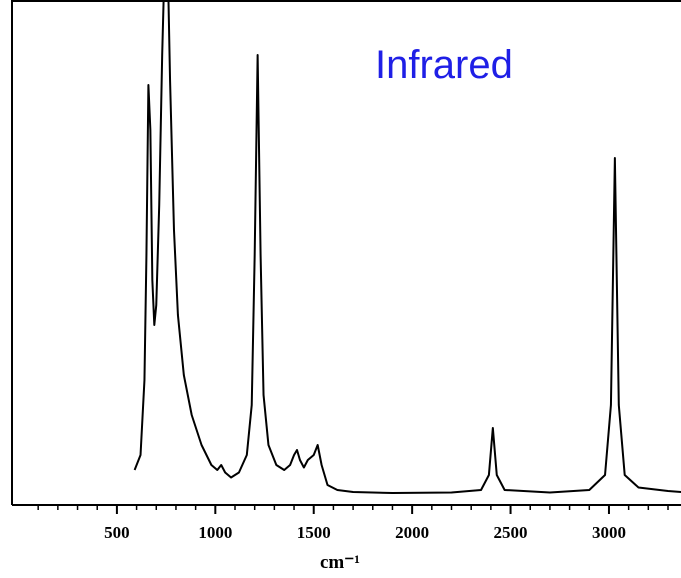  What do you see at coordinates (444, 65) in the screenshot?
I see `annotation: Infrared` at bounding box center [444, 65].